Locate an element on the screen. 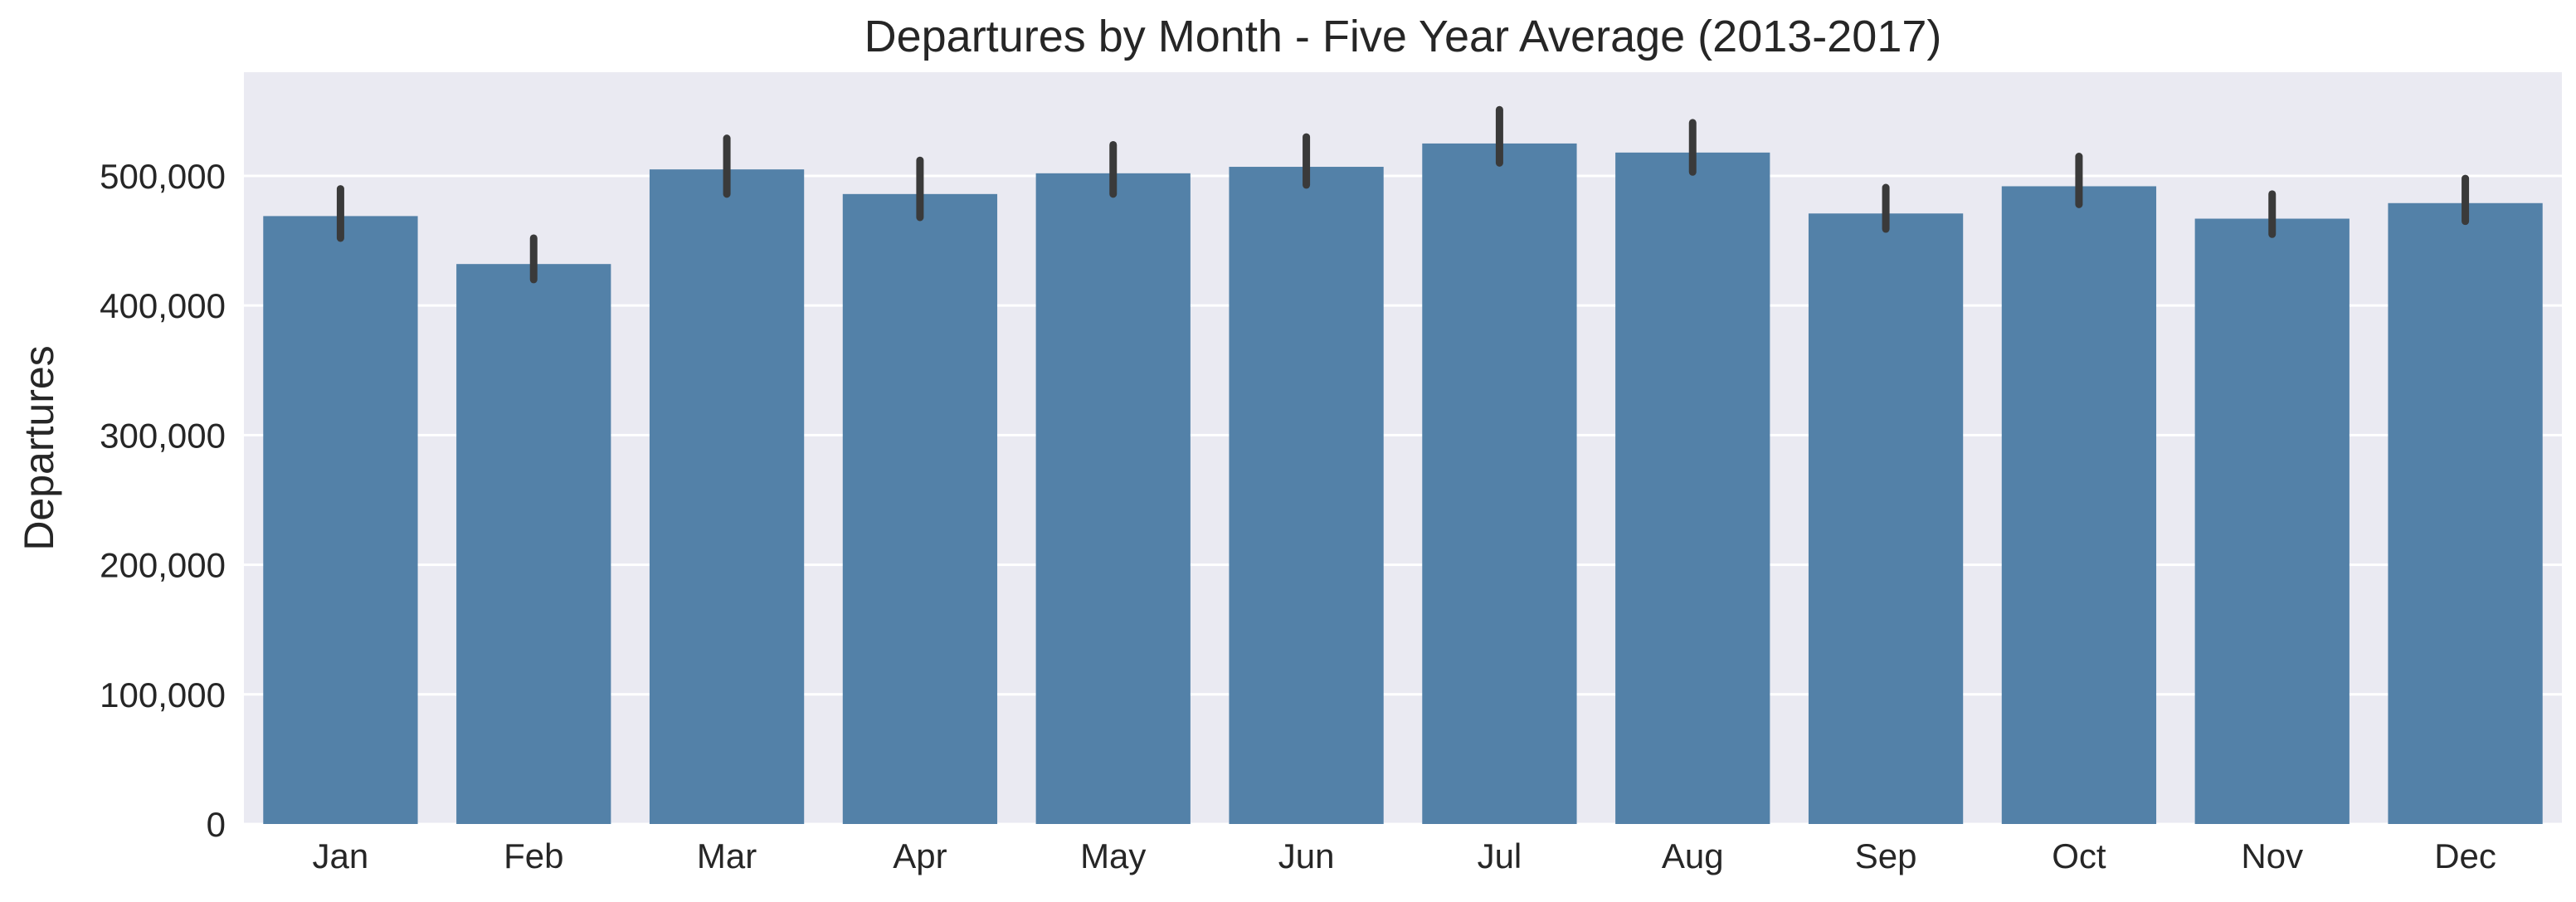 This screenshot has height=902, width=2576. y-axis-label: Departures is located at coordinates (39, 447).